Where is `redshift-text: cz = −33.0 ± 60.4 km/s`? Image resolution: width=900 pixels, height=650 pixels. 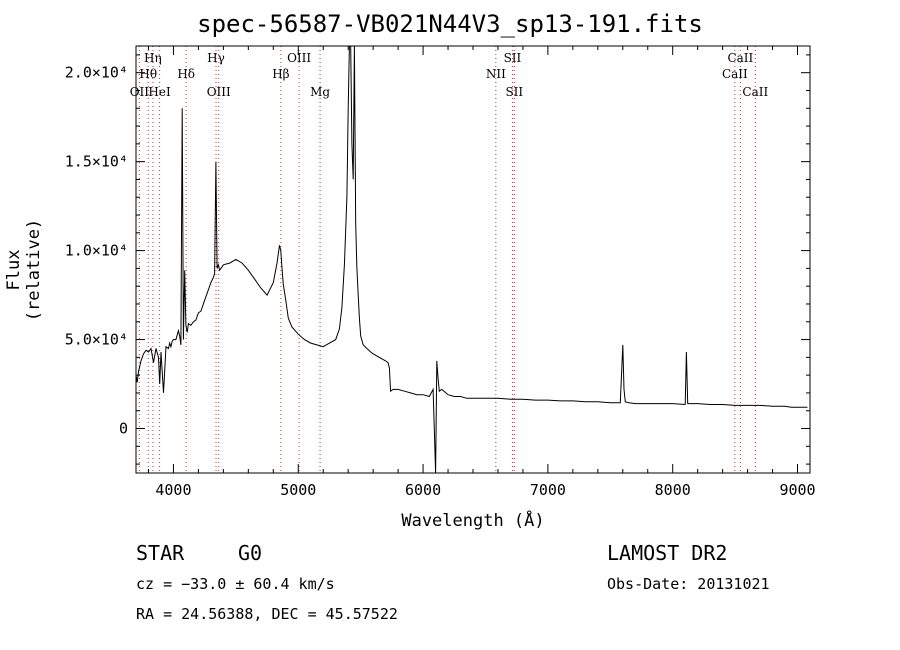
redshift-text: cz = −33.0 ± 60.4 km/s is located at coordinates (235, 584).